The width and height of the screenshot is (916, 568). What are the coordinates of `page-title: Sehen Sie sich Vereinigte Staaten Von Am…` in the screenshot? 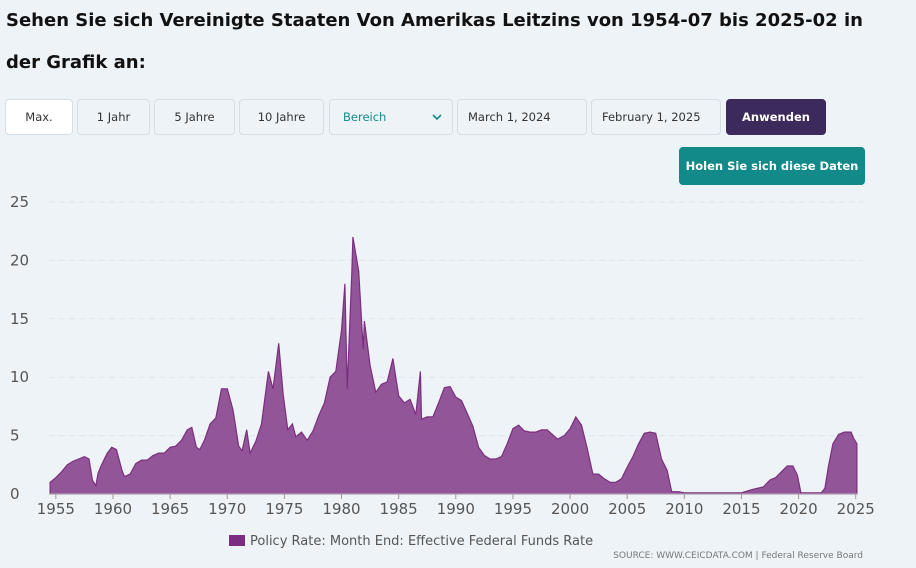 It's located at (434, 41).